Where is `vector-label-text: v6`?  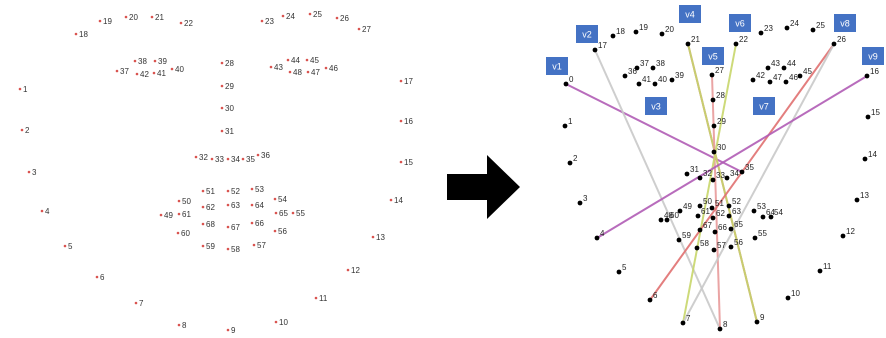
vector-label-text: v6 is located at coordinates (740, 24).